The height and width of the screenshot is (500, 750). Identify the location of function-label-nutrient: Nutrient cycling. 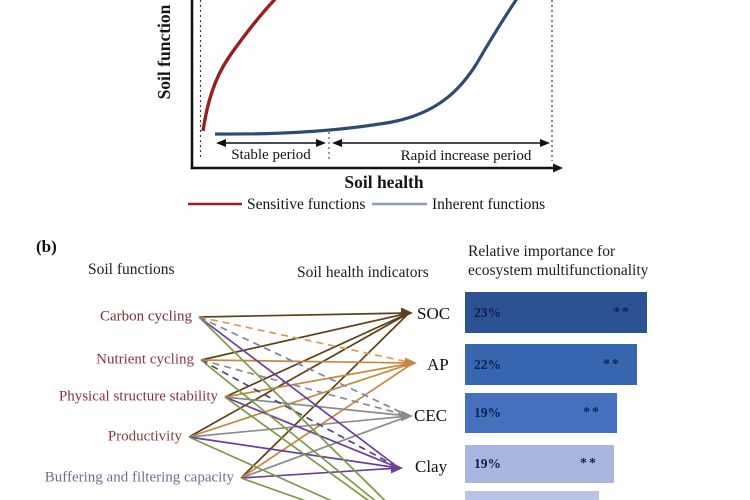
(145, 359).